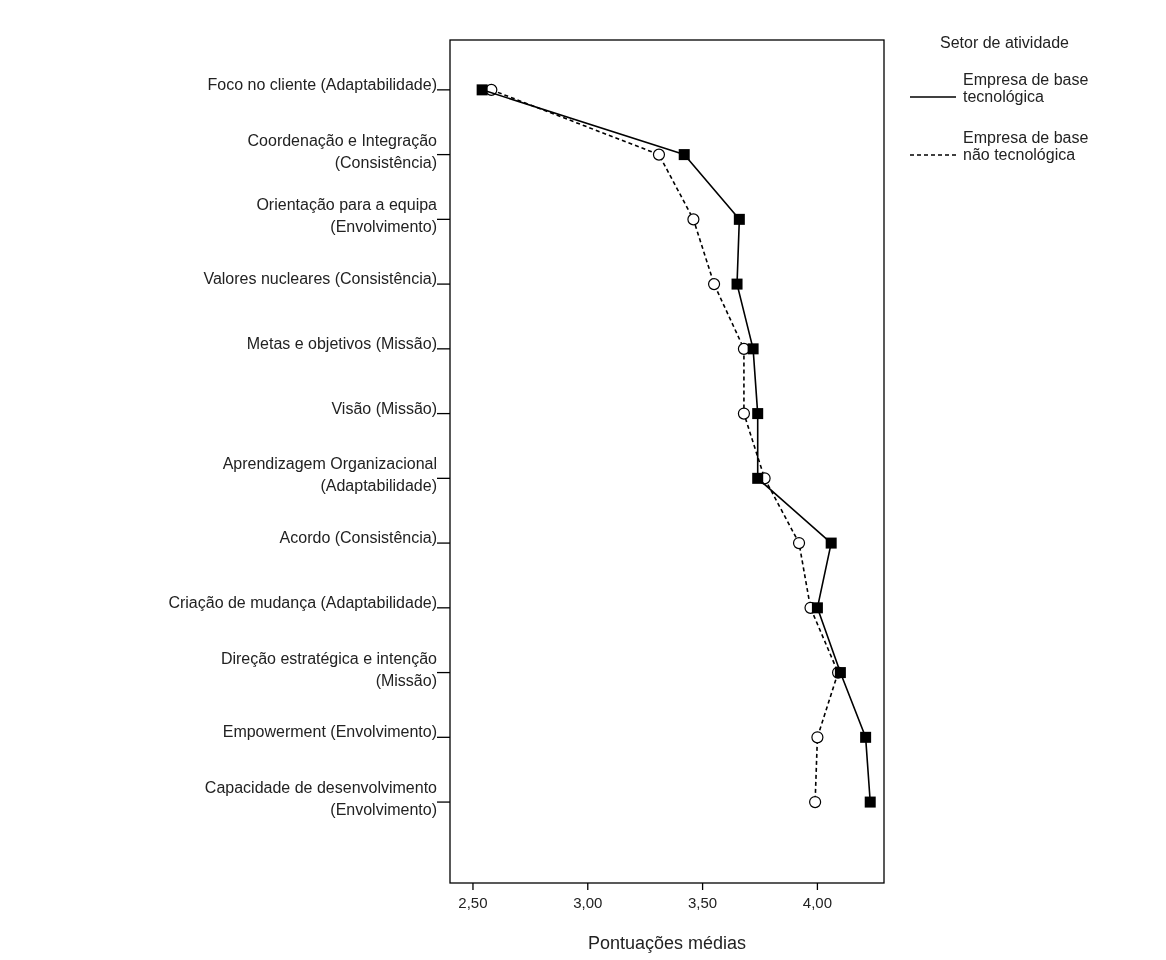  Describe the element at coordinates (588, 902) in the screenshot. I see `x-tick-label: 3,00` at that location.